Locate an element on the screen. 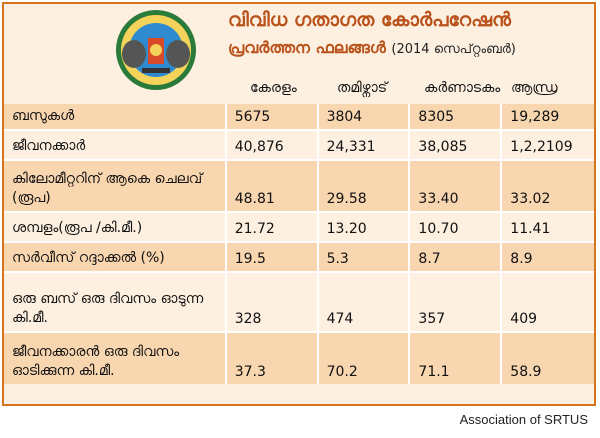 This screenshot has width=600, height=438. column-header: കേരളം is located at coordinates (273, 88).